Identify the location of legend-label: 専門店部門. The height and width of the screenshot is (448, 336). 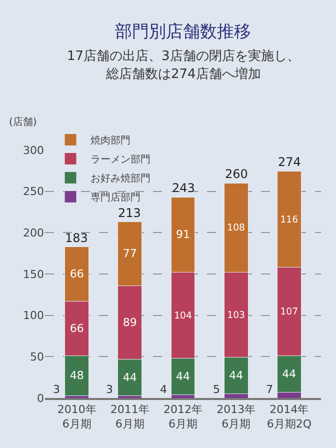
(115, 198).